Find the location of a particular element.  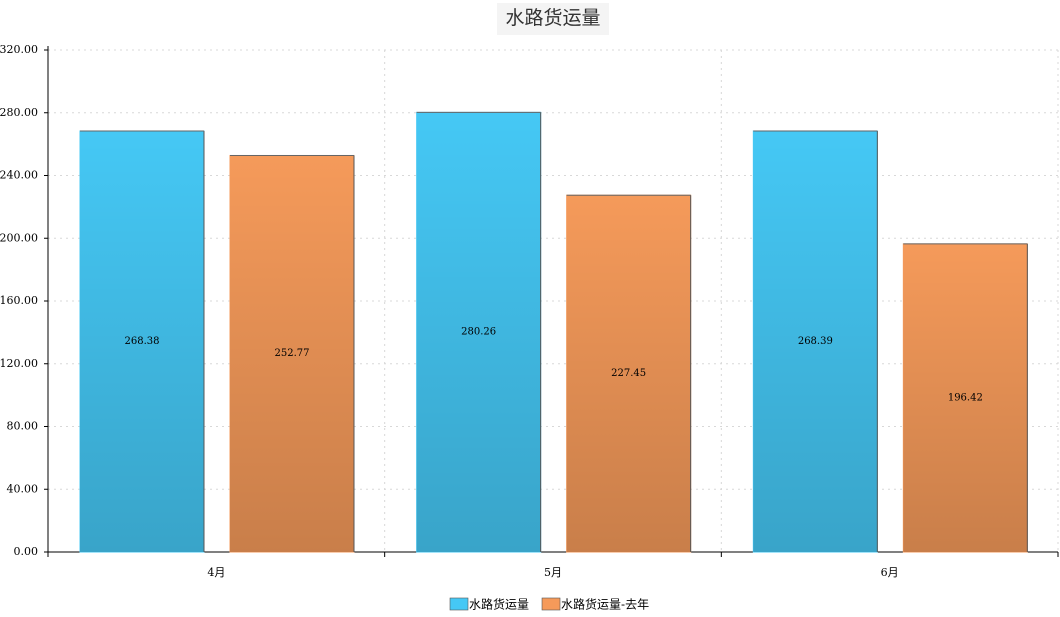

x-tick-label: 4月 is located at coordinates (216, 572).